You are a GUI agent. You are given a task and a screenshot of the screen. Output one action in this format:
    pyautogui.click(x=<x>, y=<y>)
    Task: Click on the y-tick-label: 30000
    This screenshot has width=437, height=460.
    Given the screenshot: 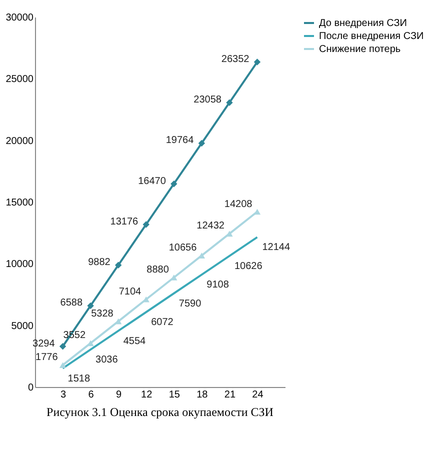 What is the action you would take?
    pyautogui.click(x=20, y=18)
    